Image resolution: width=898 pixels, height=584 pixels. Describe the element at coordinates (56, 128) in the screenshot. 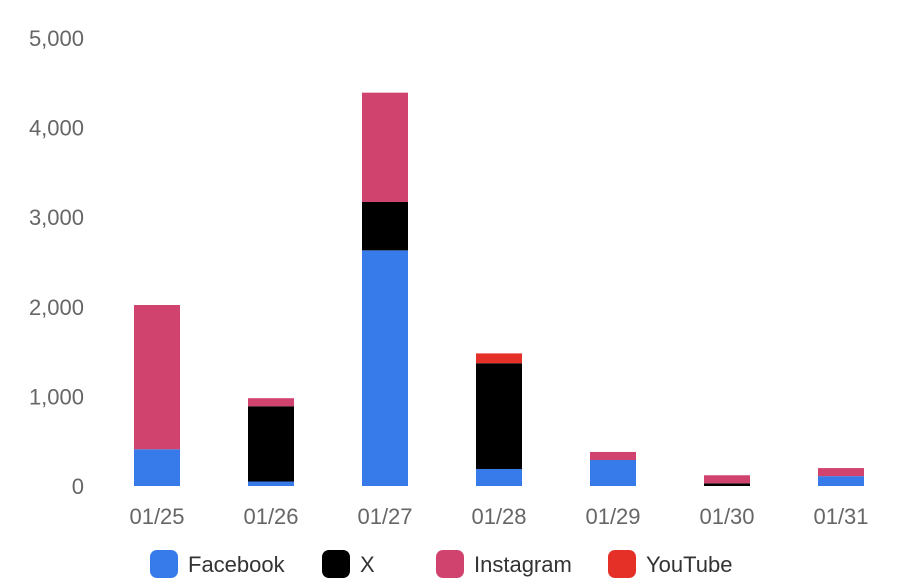

I see `y-tick-label: 4,000` at that location.